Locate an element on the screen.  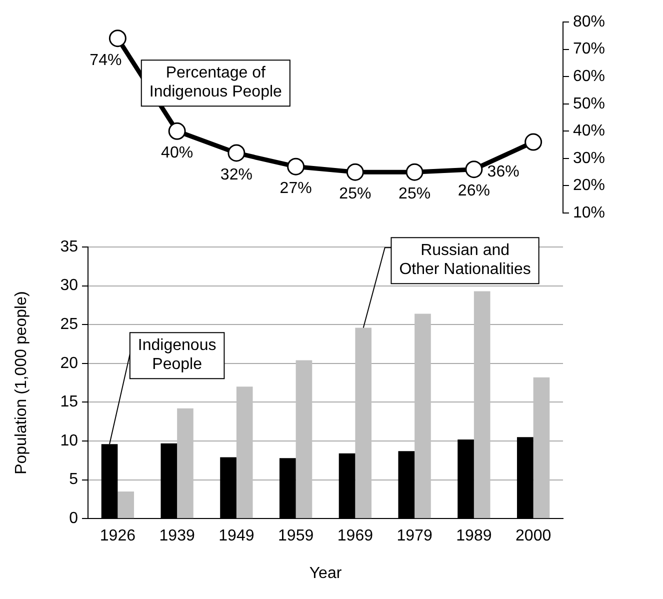
y-tick-label: 50% is located at coordinates (589, 103).